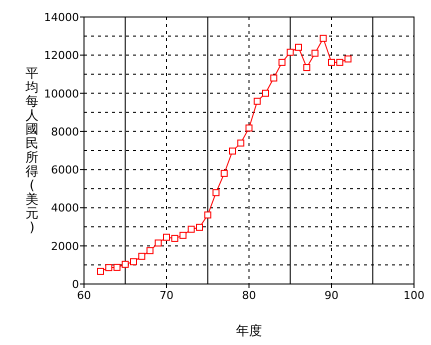  I want to click on y-tick-label: 0, so click(75, 284).